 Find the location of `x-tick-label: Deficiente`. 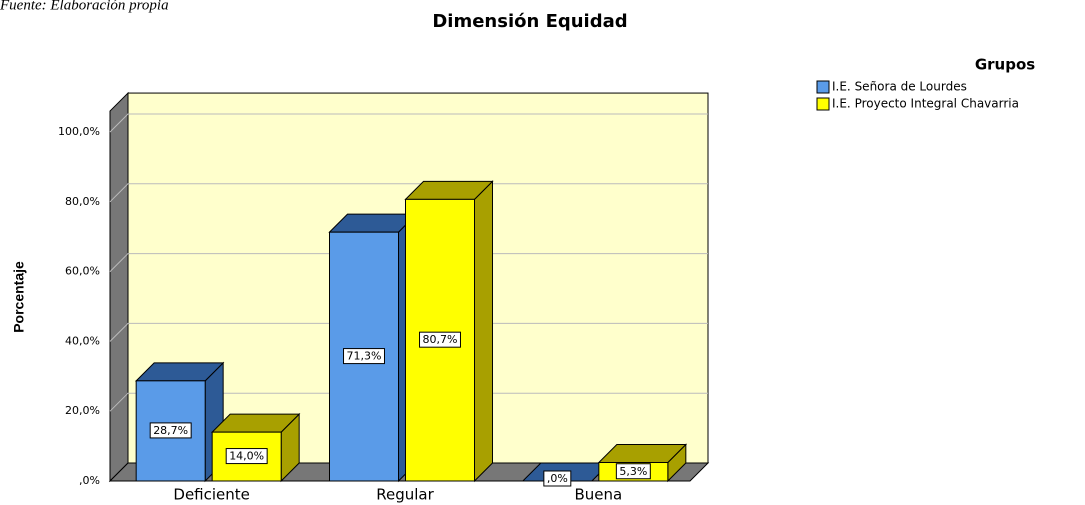

x-tick-label: Deficiente is located at coordinates (211, 495).